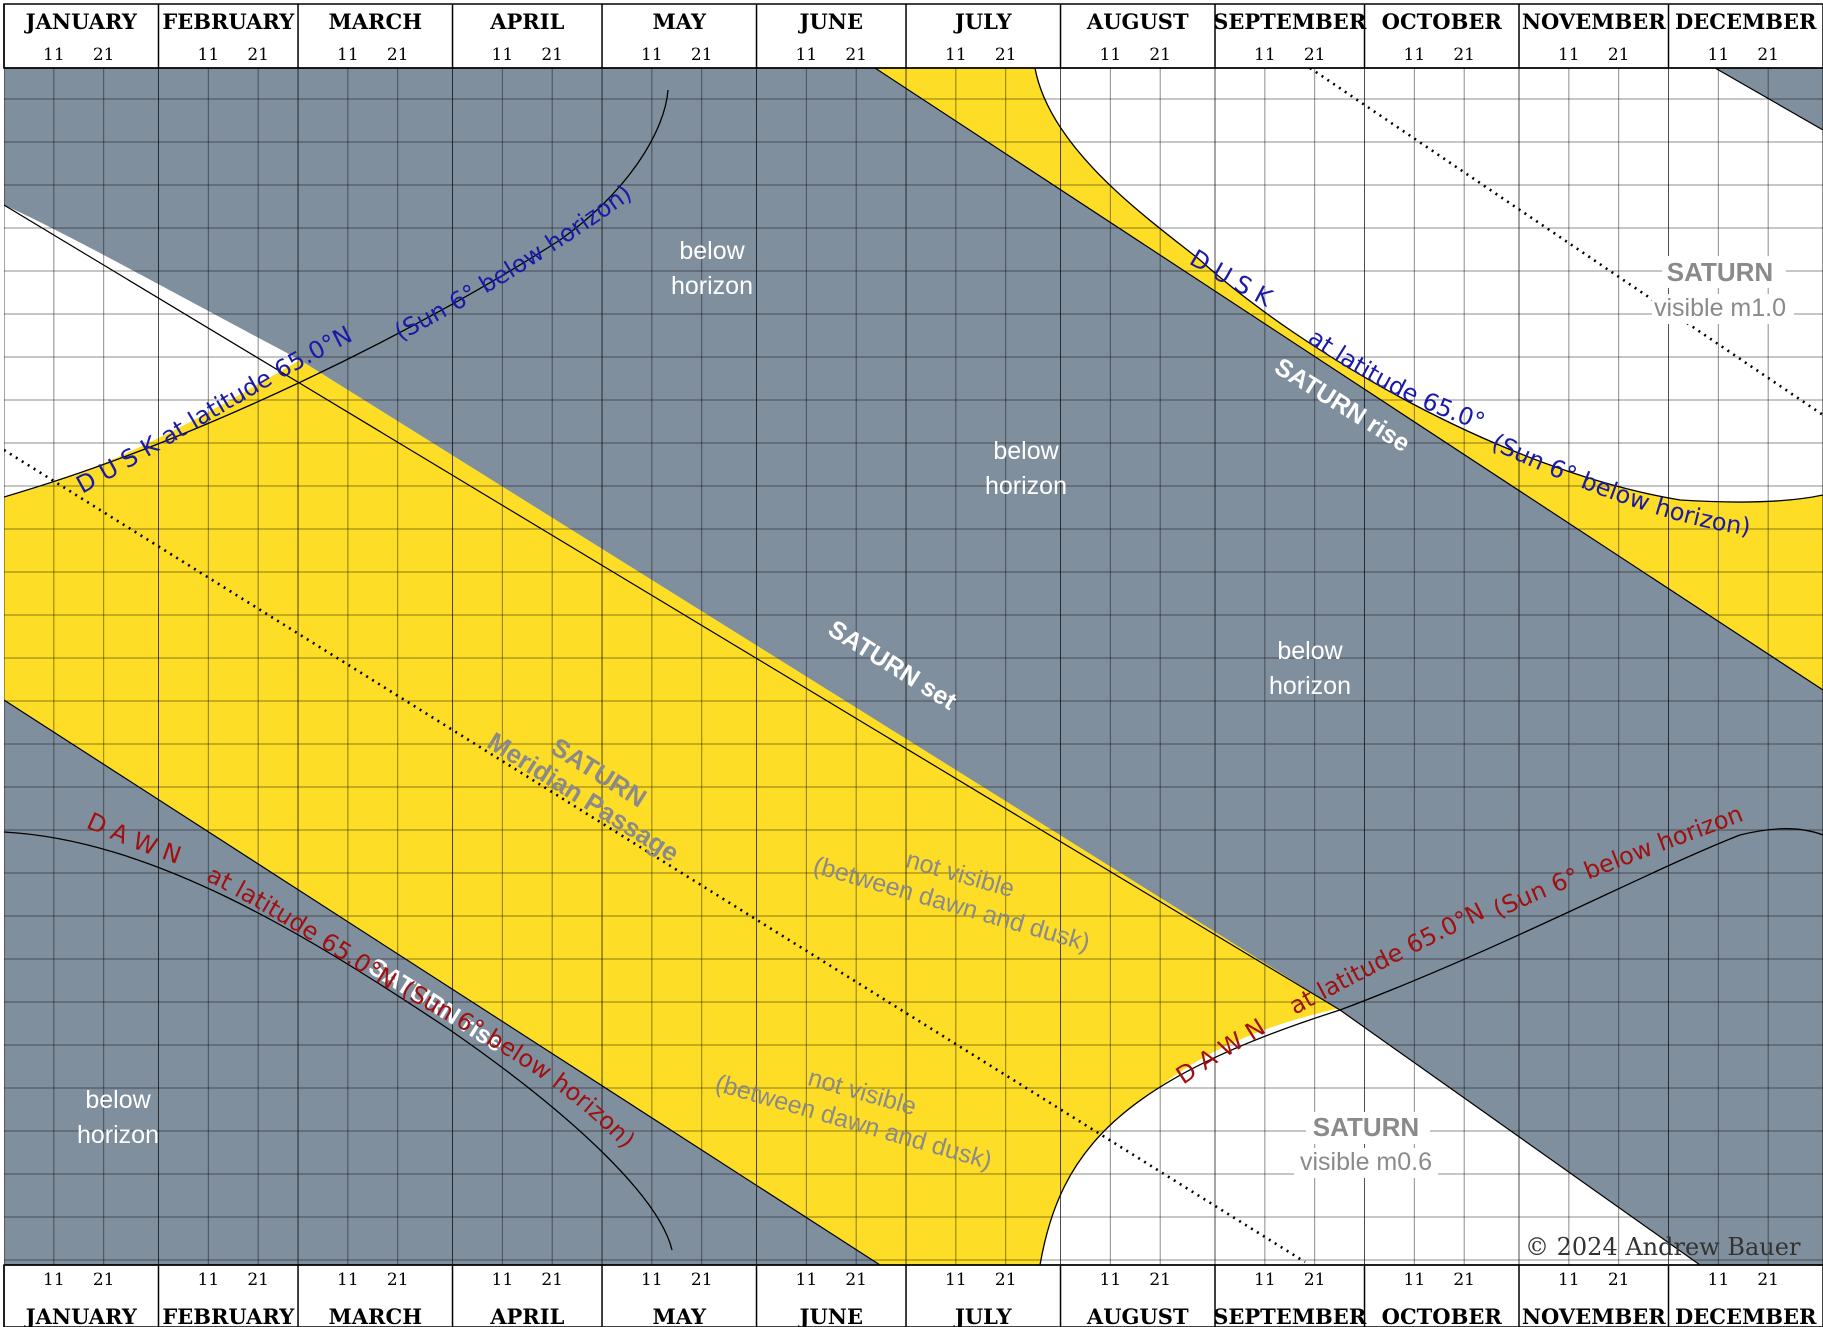  Describe the element at coordinates (228, 1315) in the screenshot. I see `month-label-bottom: FEBRUARY` at that location.